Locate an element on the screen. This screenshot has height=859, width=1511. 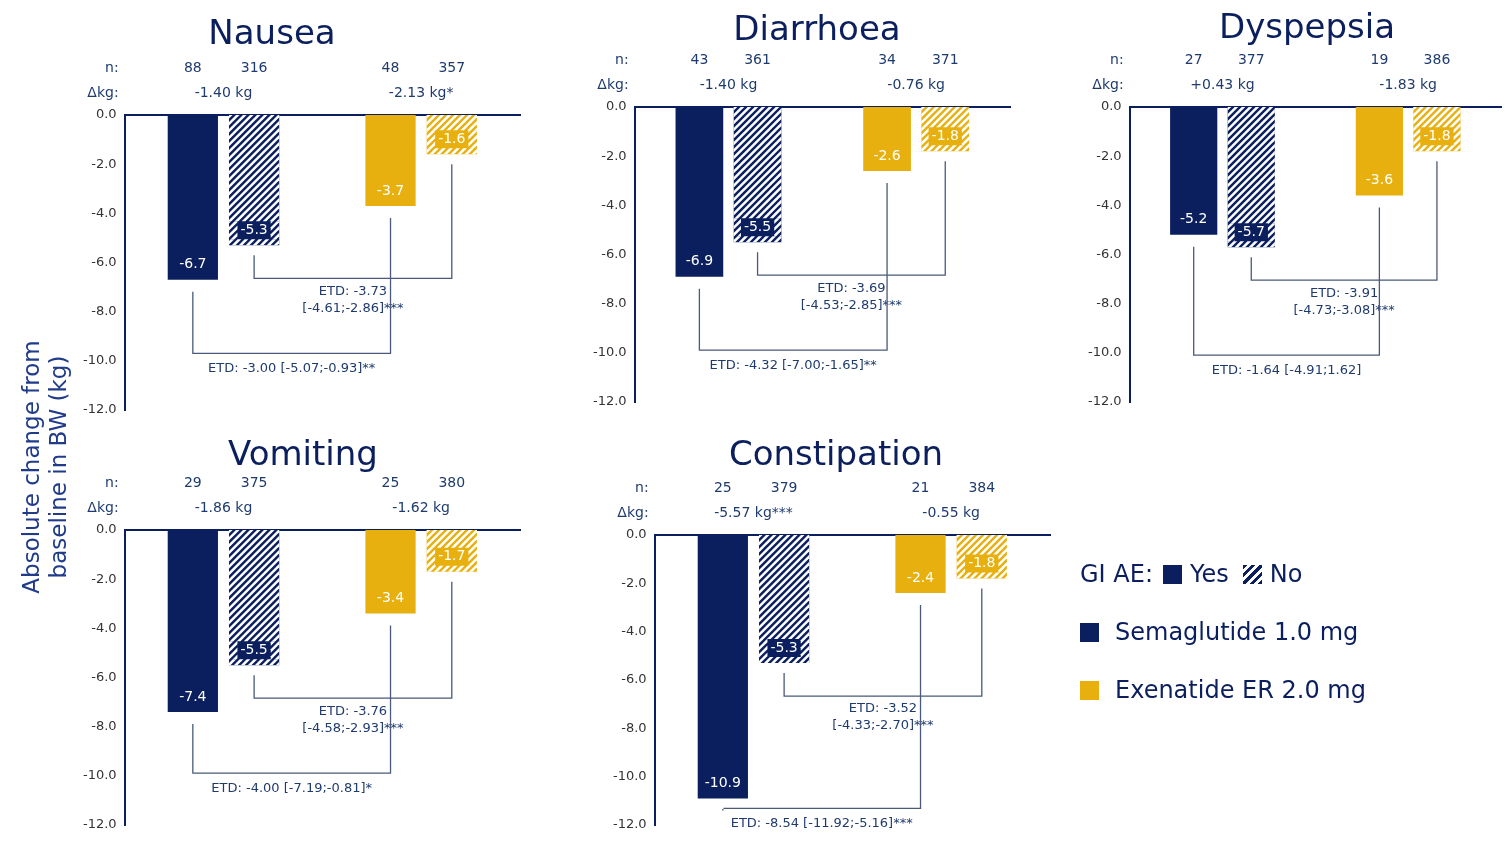
text: 88 is located at coordinates (192, 66).